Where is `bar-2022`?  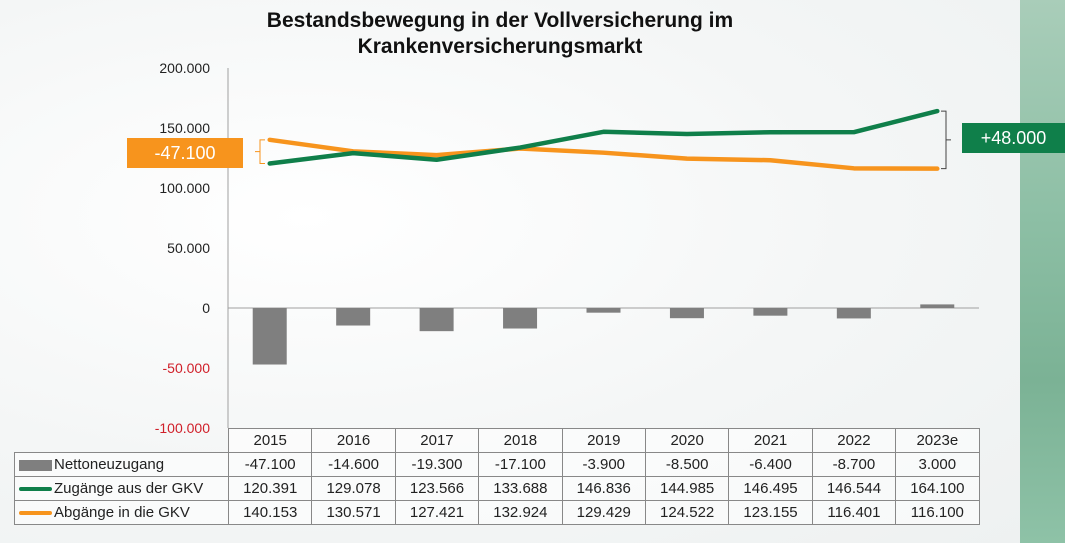 bar-2022 is located at coordinates (853, 313).